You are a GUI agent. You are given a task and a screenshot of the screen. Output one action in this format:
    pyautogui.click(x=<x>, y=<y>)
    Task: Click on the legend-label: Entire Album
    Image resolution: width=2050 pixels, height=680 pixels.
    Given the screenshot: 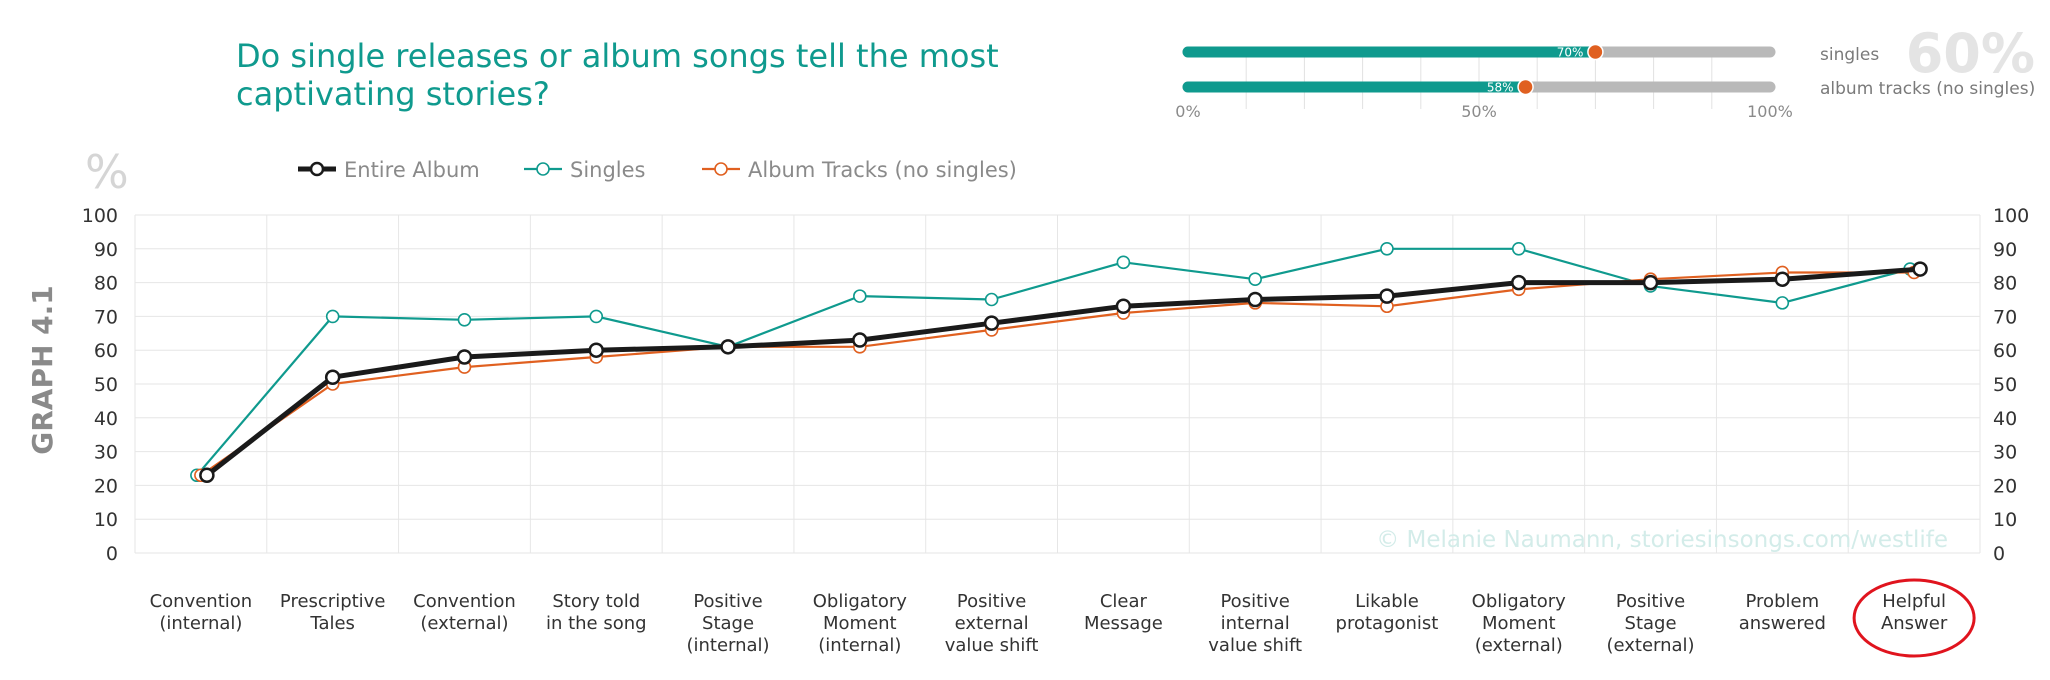 What is the action you would take?
    pyautogui.click(x=412, y=170)
    